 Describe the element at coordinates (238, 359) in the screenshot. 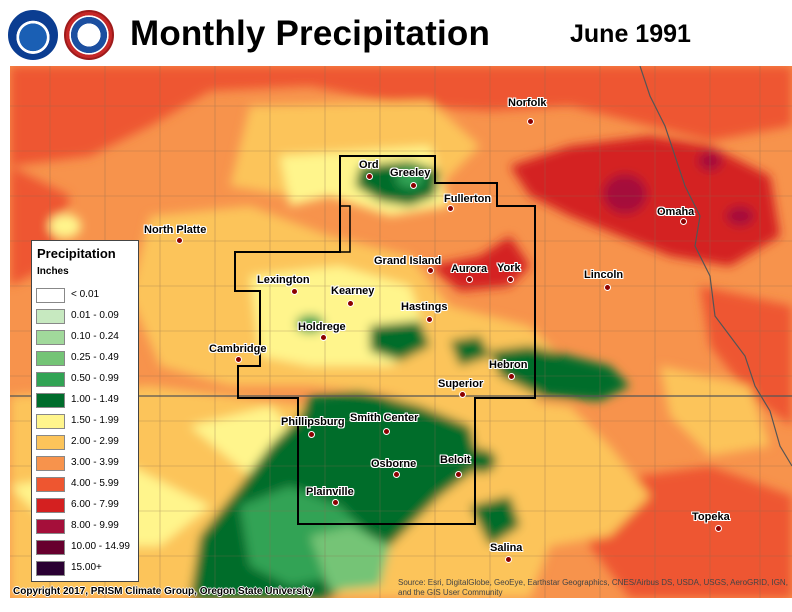

I see `city-dot-cambridge` at that location.